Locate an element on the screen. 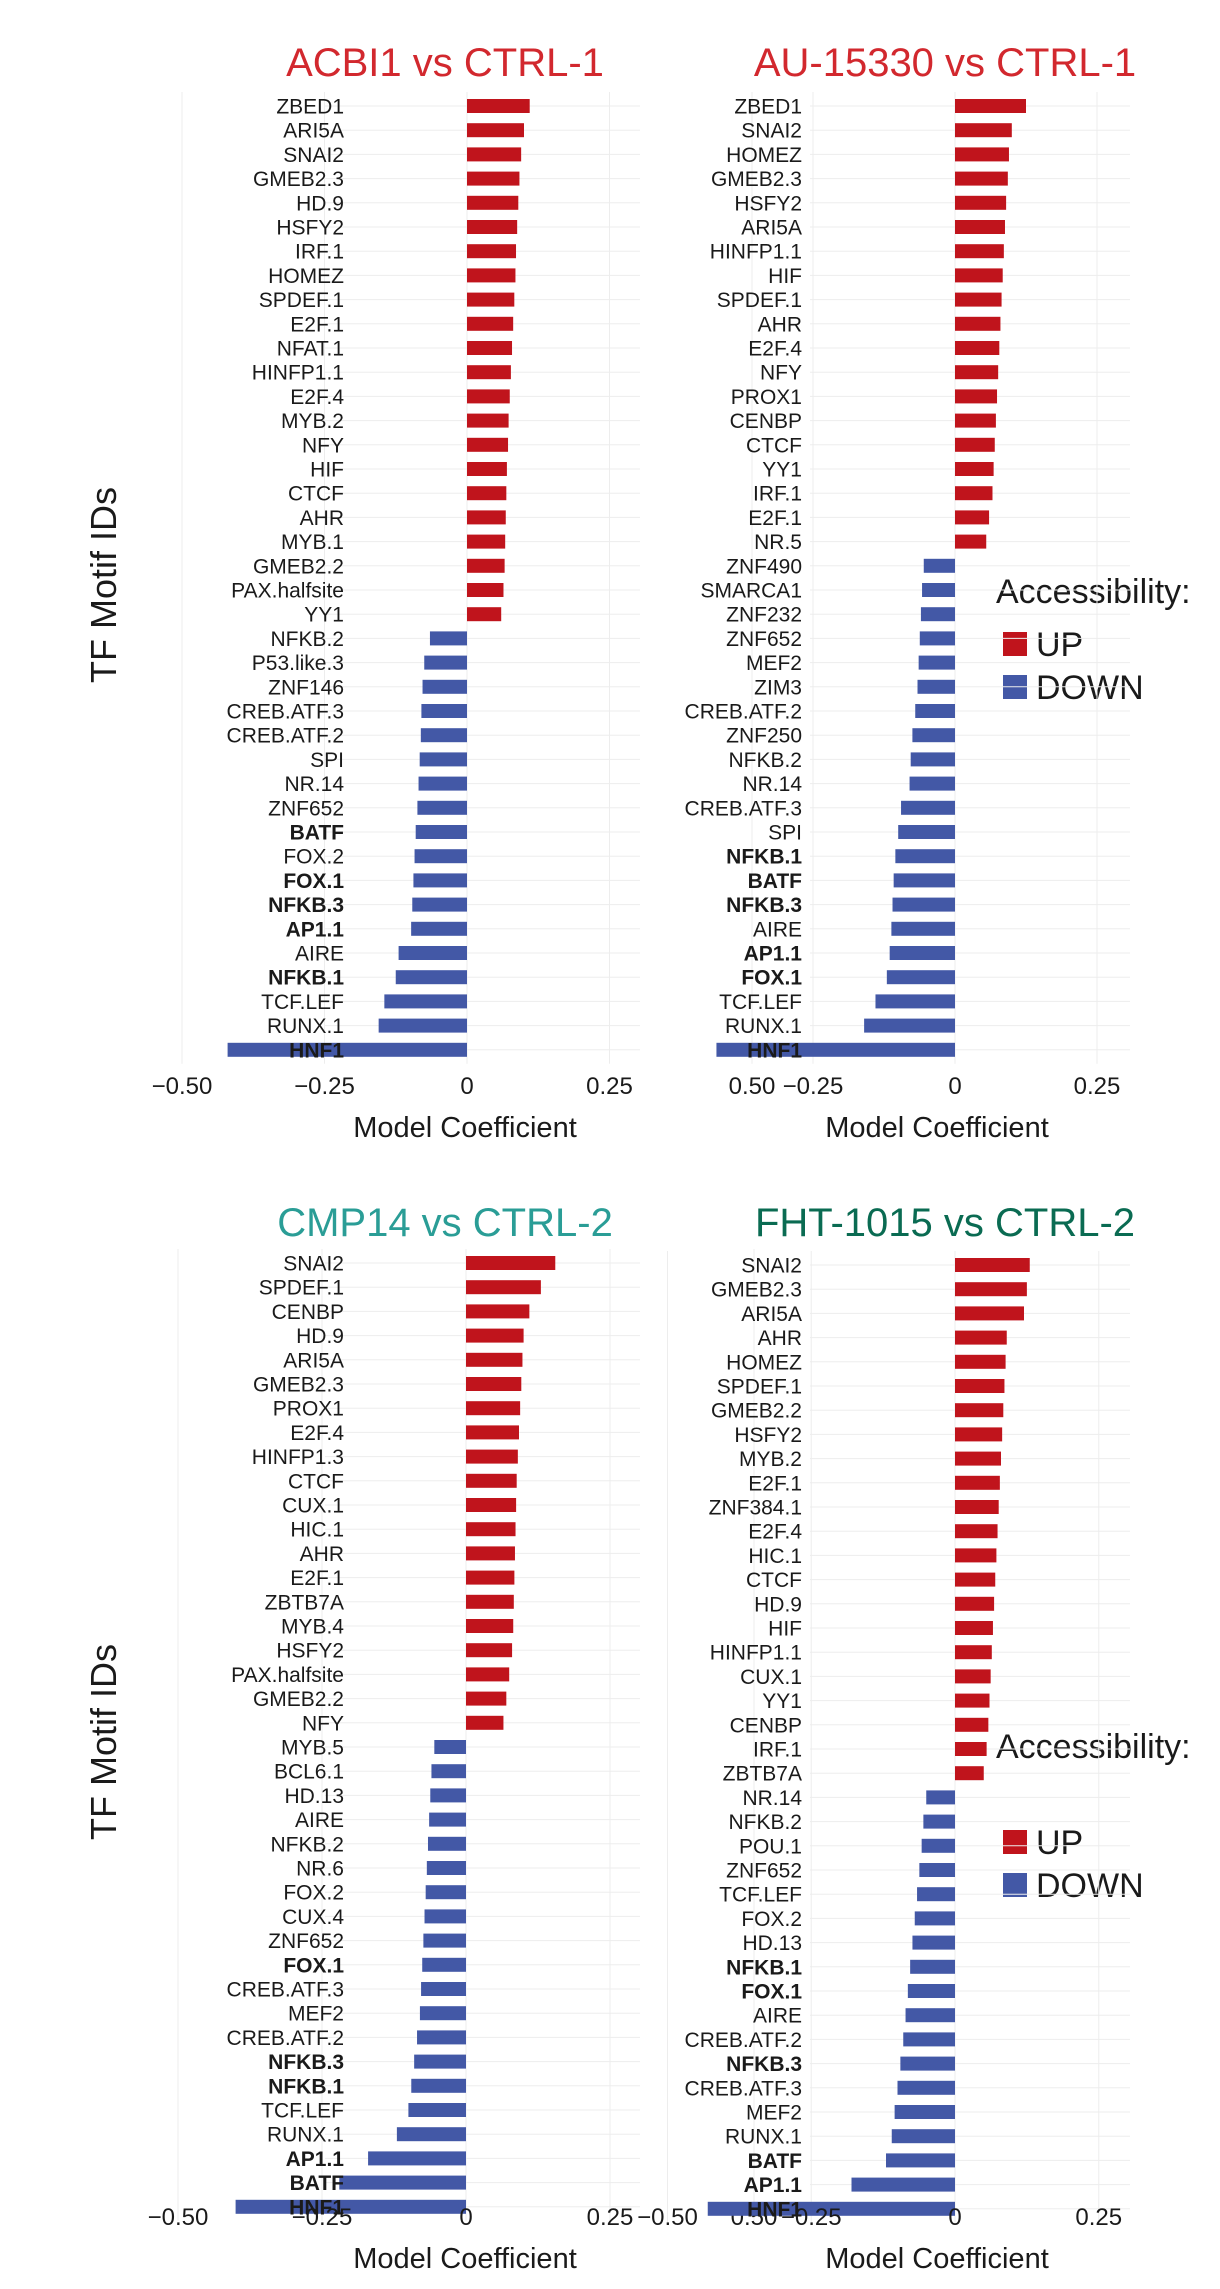 This screenshot has width=1220, height=2289. category-label: NFKB.3 is located at coordinates (306, 905).